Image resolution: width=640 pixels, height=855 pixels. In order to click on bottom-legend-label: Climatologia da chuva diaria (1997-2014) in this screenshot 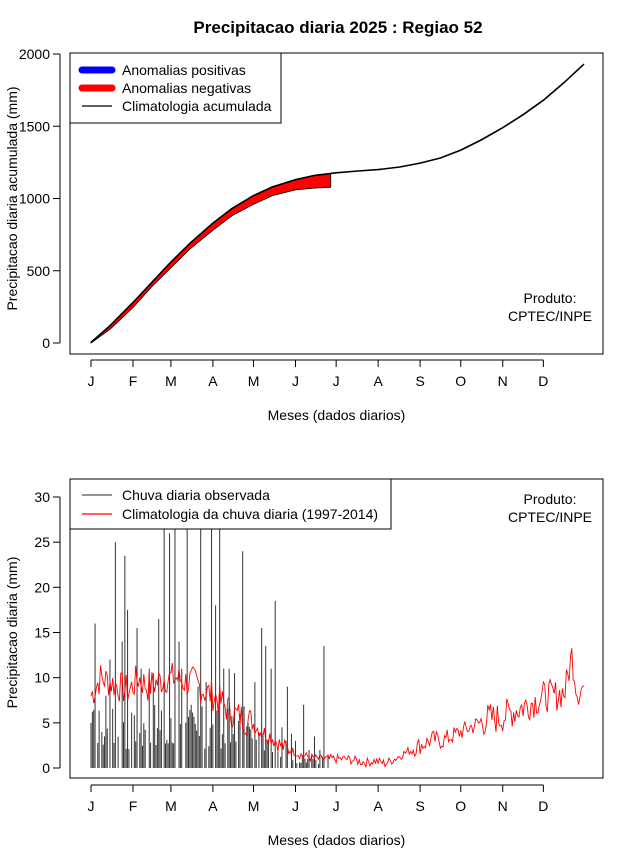, I will do `click(250, 514)`.